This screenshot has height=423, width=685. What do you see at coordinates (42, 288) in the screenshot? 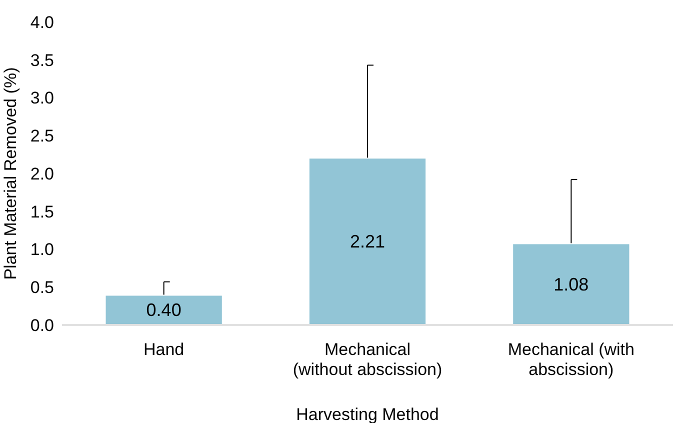
I see `y-tick-label: 0.5` at bounding box center [42, 288].